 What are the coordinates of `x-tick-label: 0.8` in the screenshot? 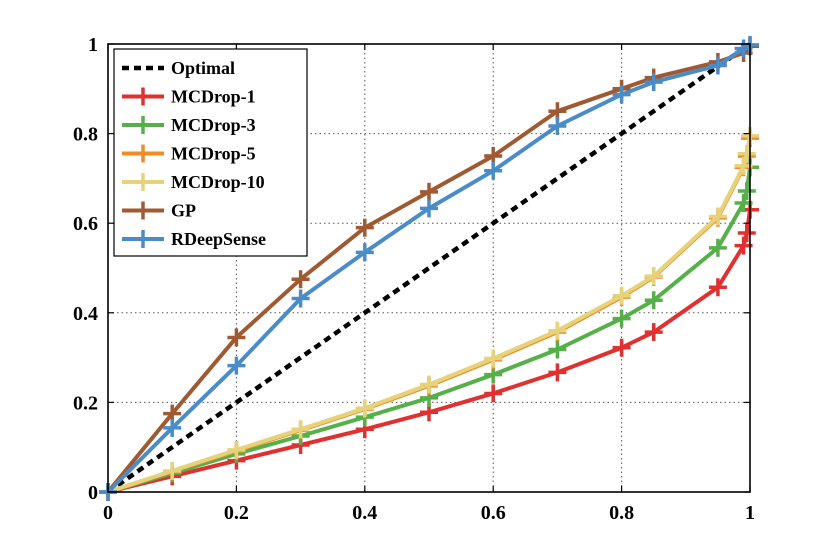 It's located at (621, 513).